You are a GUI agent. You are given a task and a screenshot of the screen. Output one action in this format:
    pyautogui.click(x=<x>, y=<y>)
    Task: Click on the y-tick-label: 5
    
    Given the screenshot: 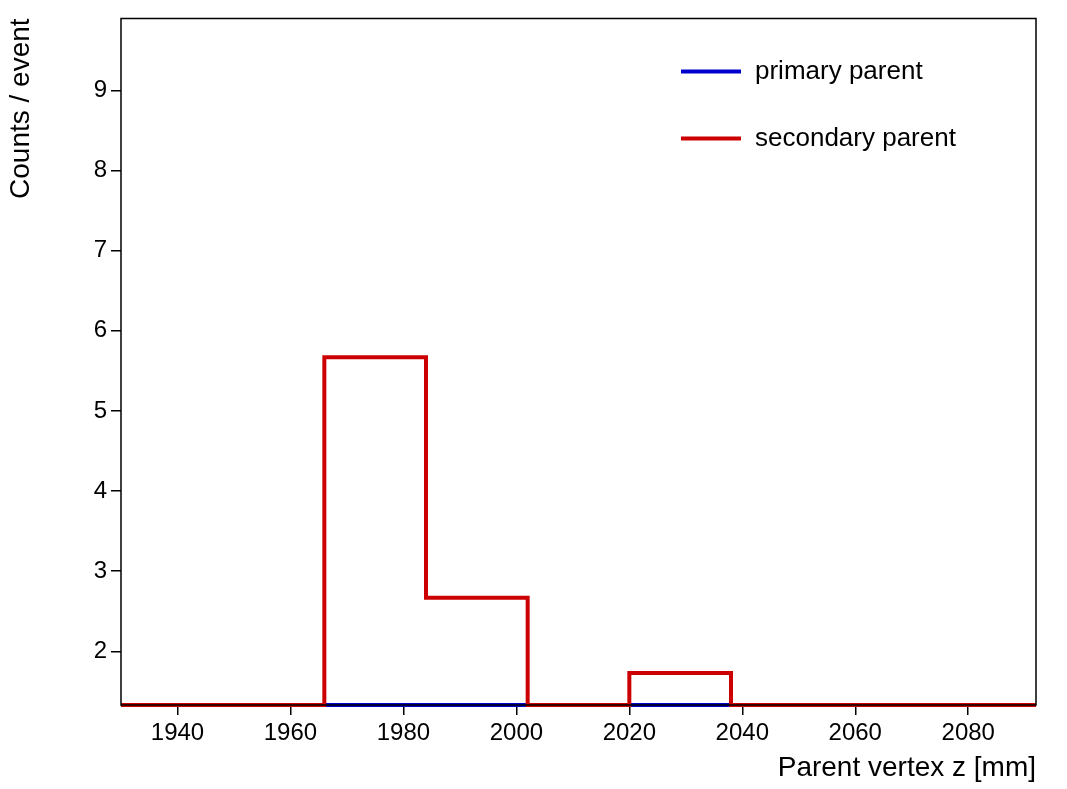 What is the action you would take?
    pyautogui.click(x=100, y=409)
    